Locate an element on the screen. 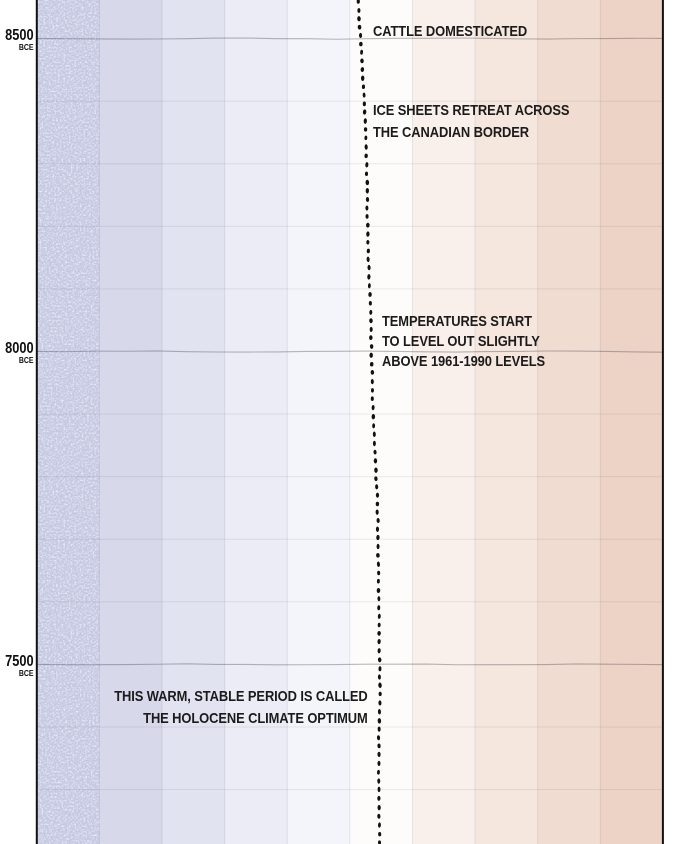 The height and width of the screenshot is (844, 700). tick-year: 7500 is located at coordinates (19, 661).